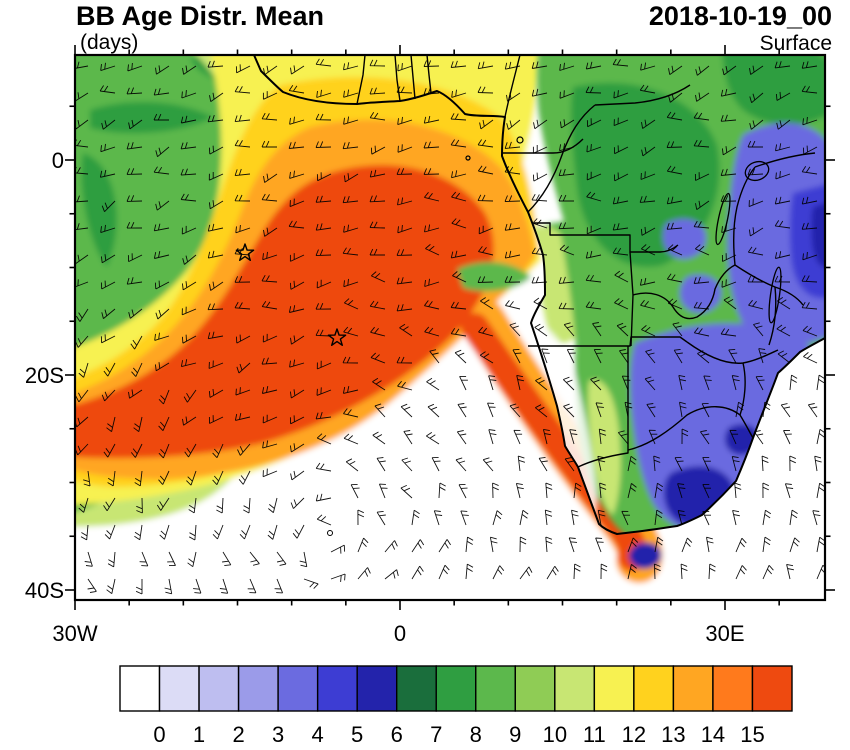 The image size is (850, 750). Describe the element at coordinates (400, 633) in the screenshot. I see `x-axis-label: 0` at that location.